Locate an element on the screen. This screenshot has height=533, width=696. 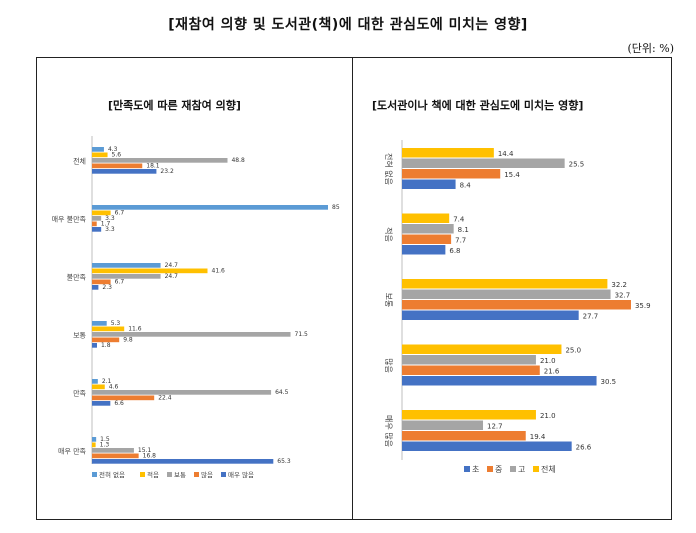
data-label: 15.1 is located at coordinates (145, 450).